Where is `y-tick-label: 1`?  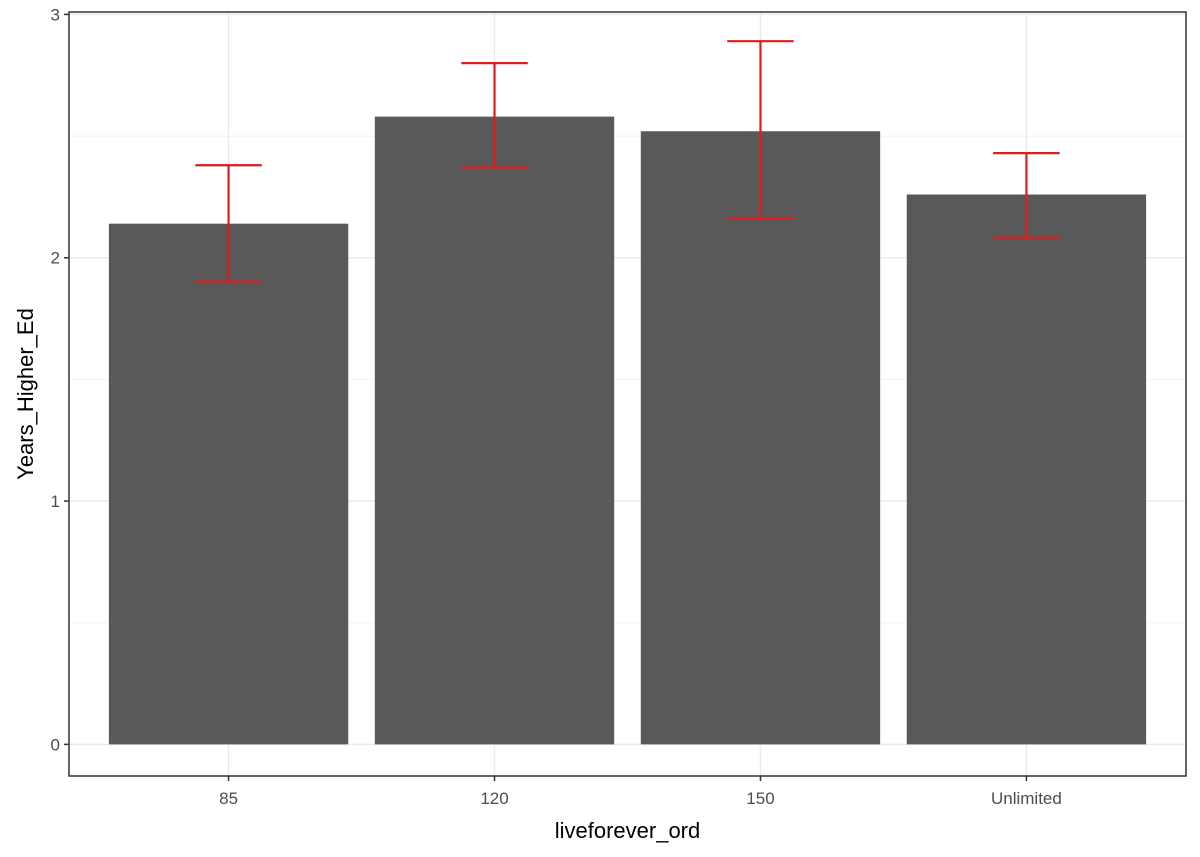
y-tick-label: 1 is located at coordinates (55, 501).